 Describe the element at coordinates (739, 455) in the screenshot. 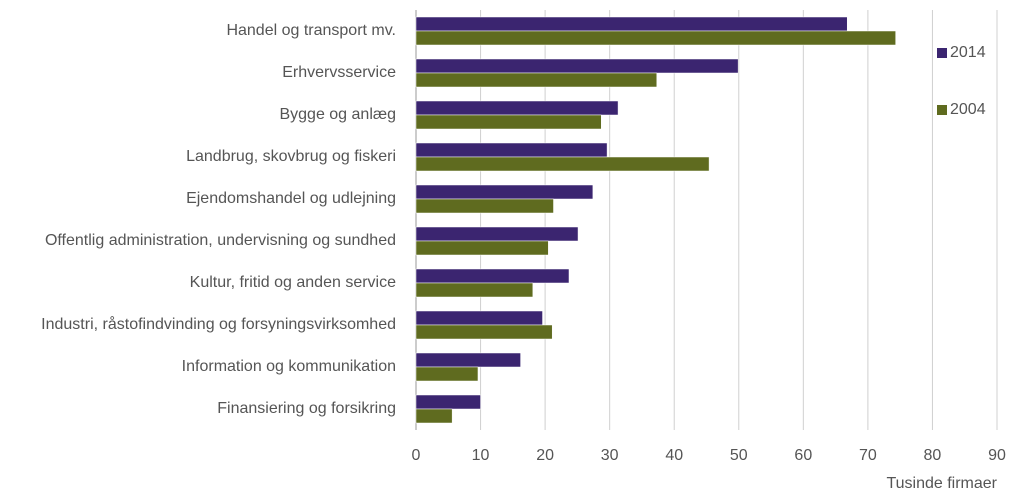

I see `x-tick-label: 50` at that location.